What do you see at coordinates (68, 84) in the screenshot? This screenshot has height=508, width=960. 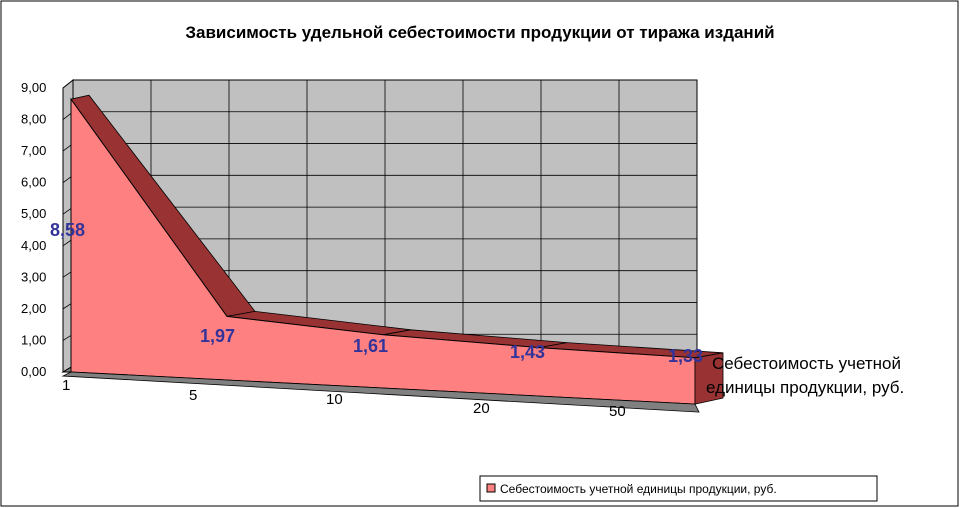 I see `side-wall-gridline` at bounding box center [68, 84].